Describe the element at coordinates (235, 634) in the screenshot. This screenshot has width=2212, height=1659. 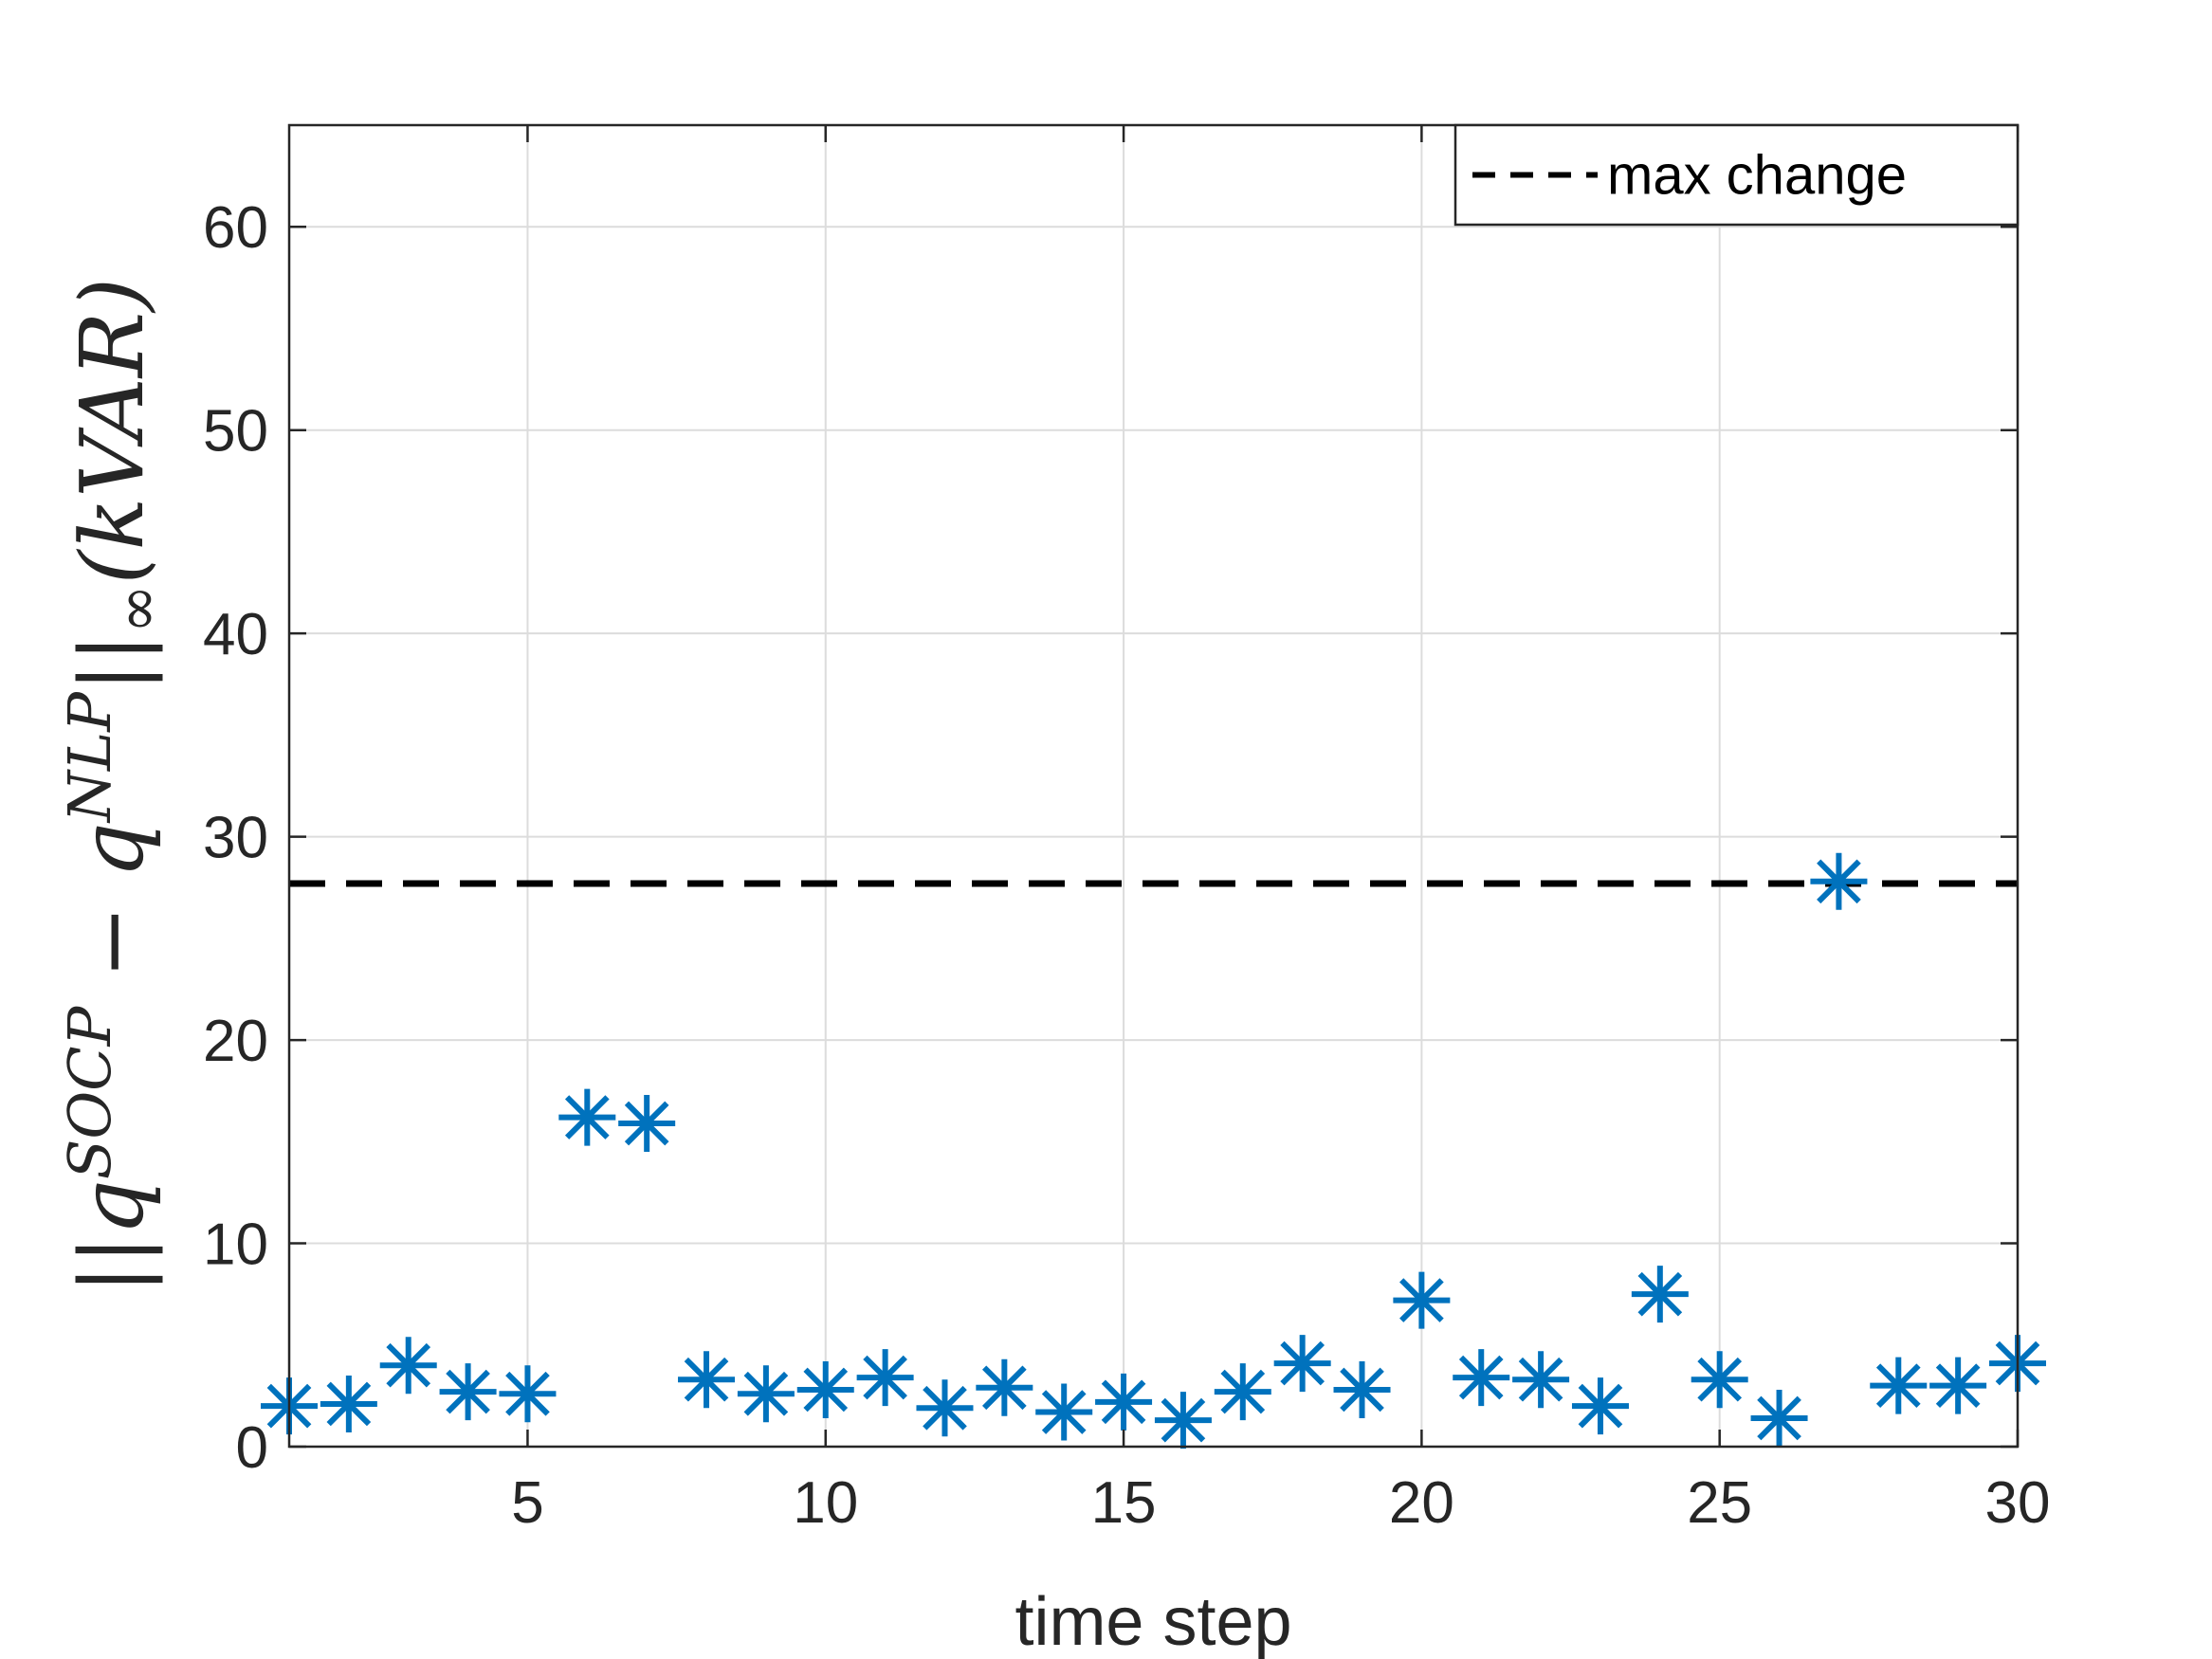
I see `y-tick-label-40: 40` at that location.